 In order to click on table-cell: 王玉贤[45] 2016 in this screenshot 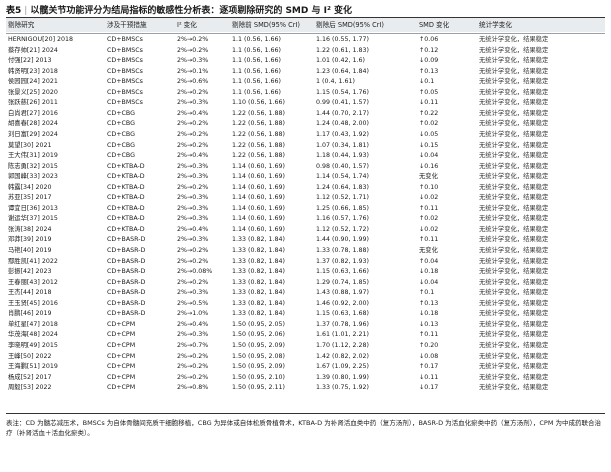, I will do `click(33, 303)`.